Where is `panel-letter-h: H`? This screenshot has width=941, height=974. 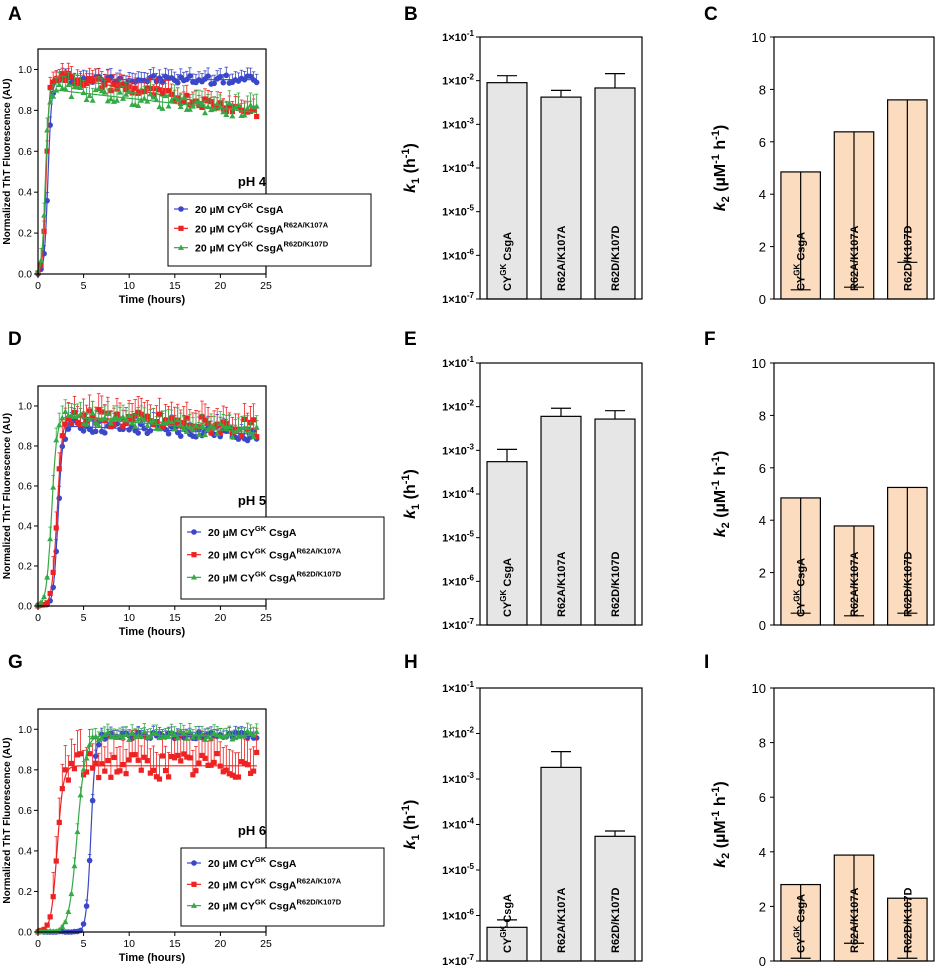 panel-letter-h: H is located at coordinates (411, 662).